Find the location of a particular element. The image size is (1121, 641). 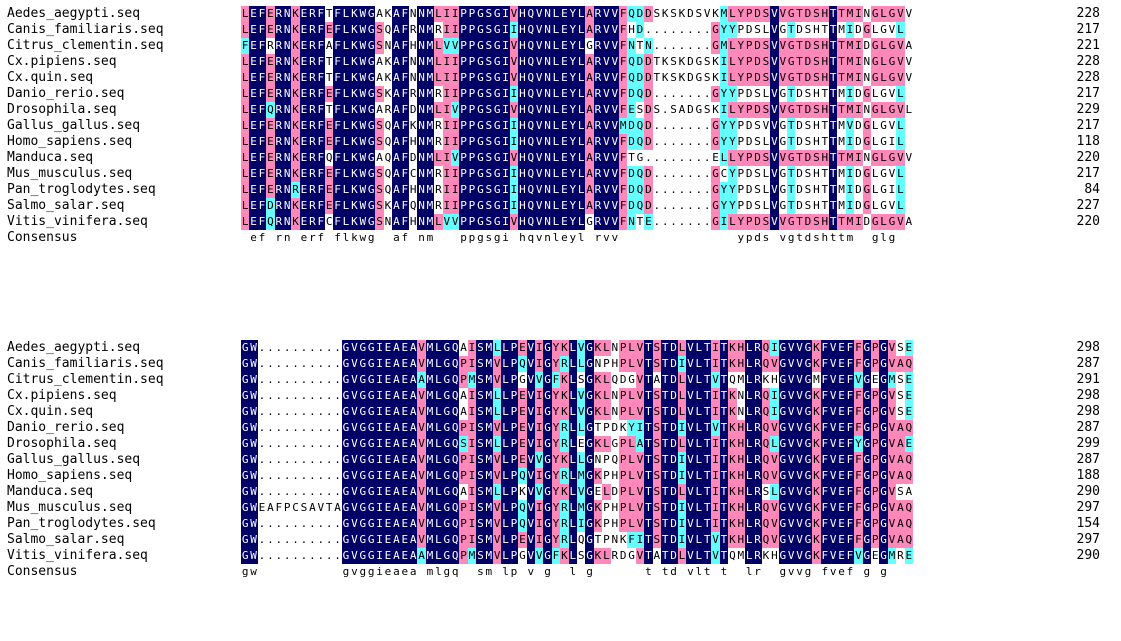

sequence-name: Vitis_vinifera.seq is located at coordinates (77, 555).